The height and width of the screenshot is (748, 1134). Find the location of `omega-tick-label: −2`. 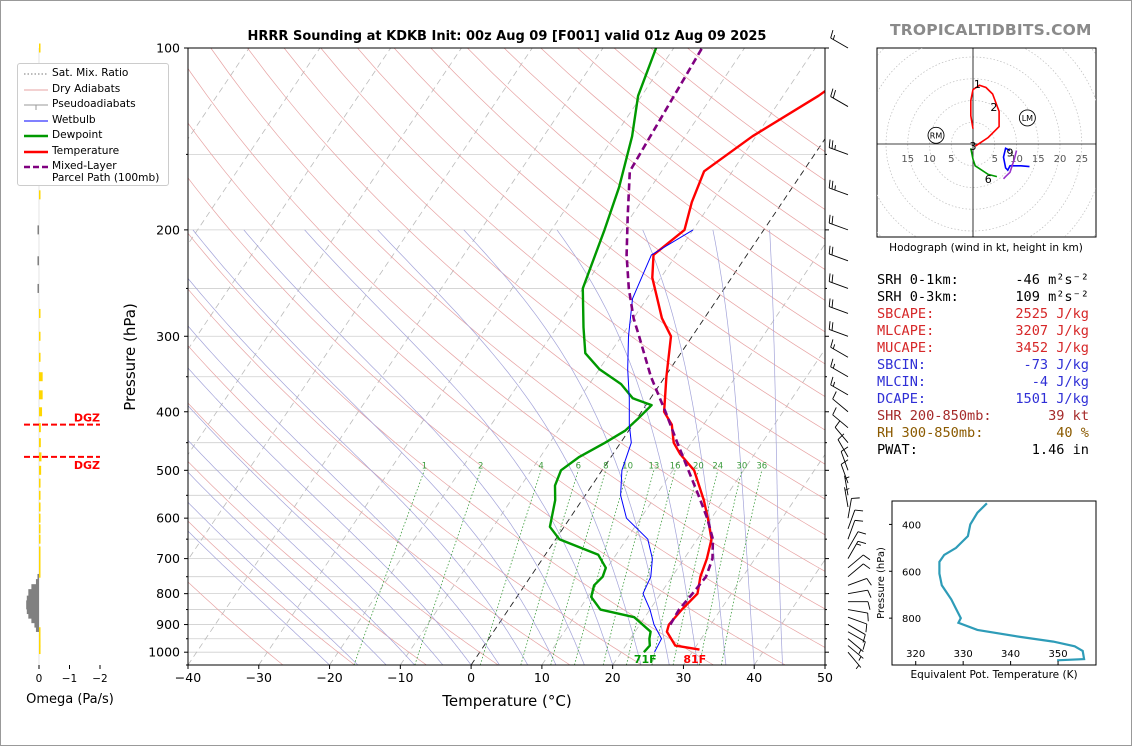

omega-tick-label: −2 is located at coordinates (99, 679).